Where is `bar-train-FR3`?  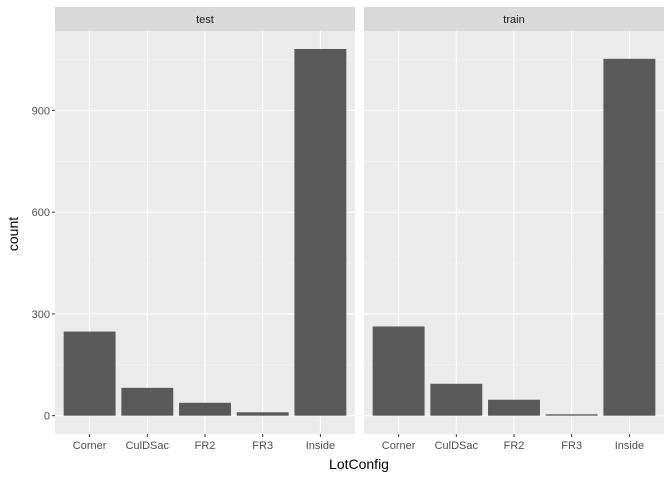 bar-train-FR3 is located at coordinates (571, 415).